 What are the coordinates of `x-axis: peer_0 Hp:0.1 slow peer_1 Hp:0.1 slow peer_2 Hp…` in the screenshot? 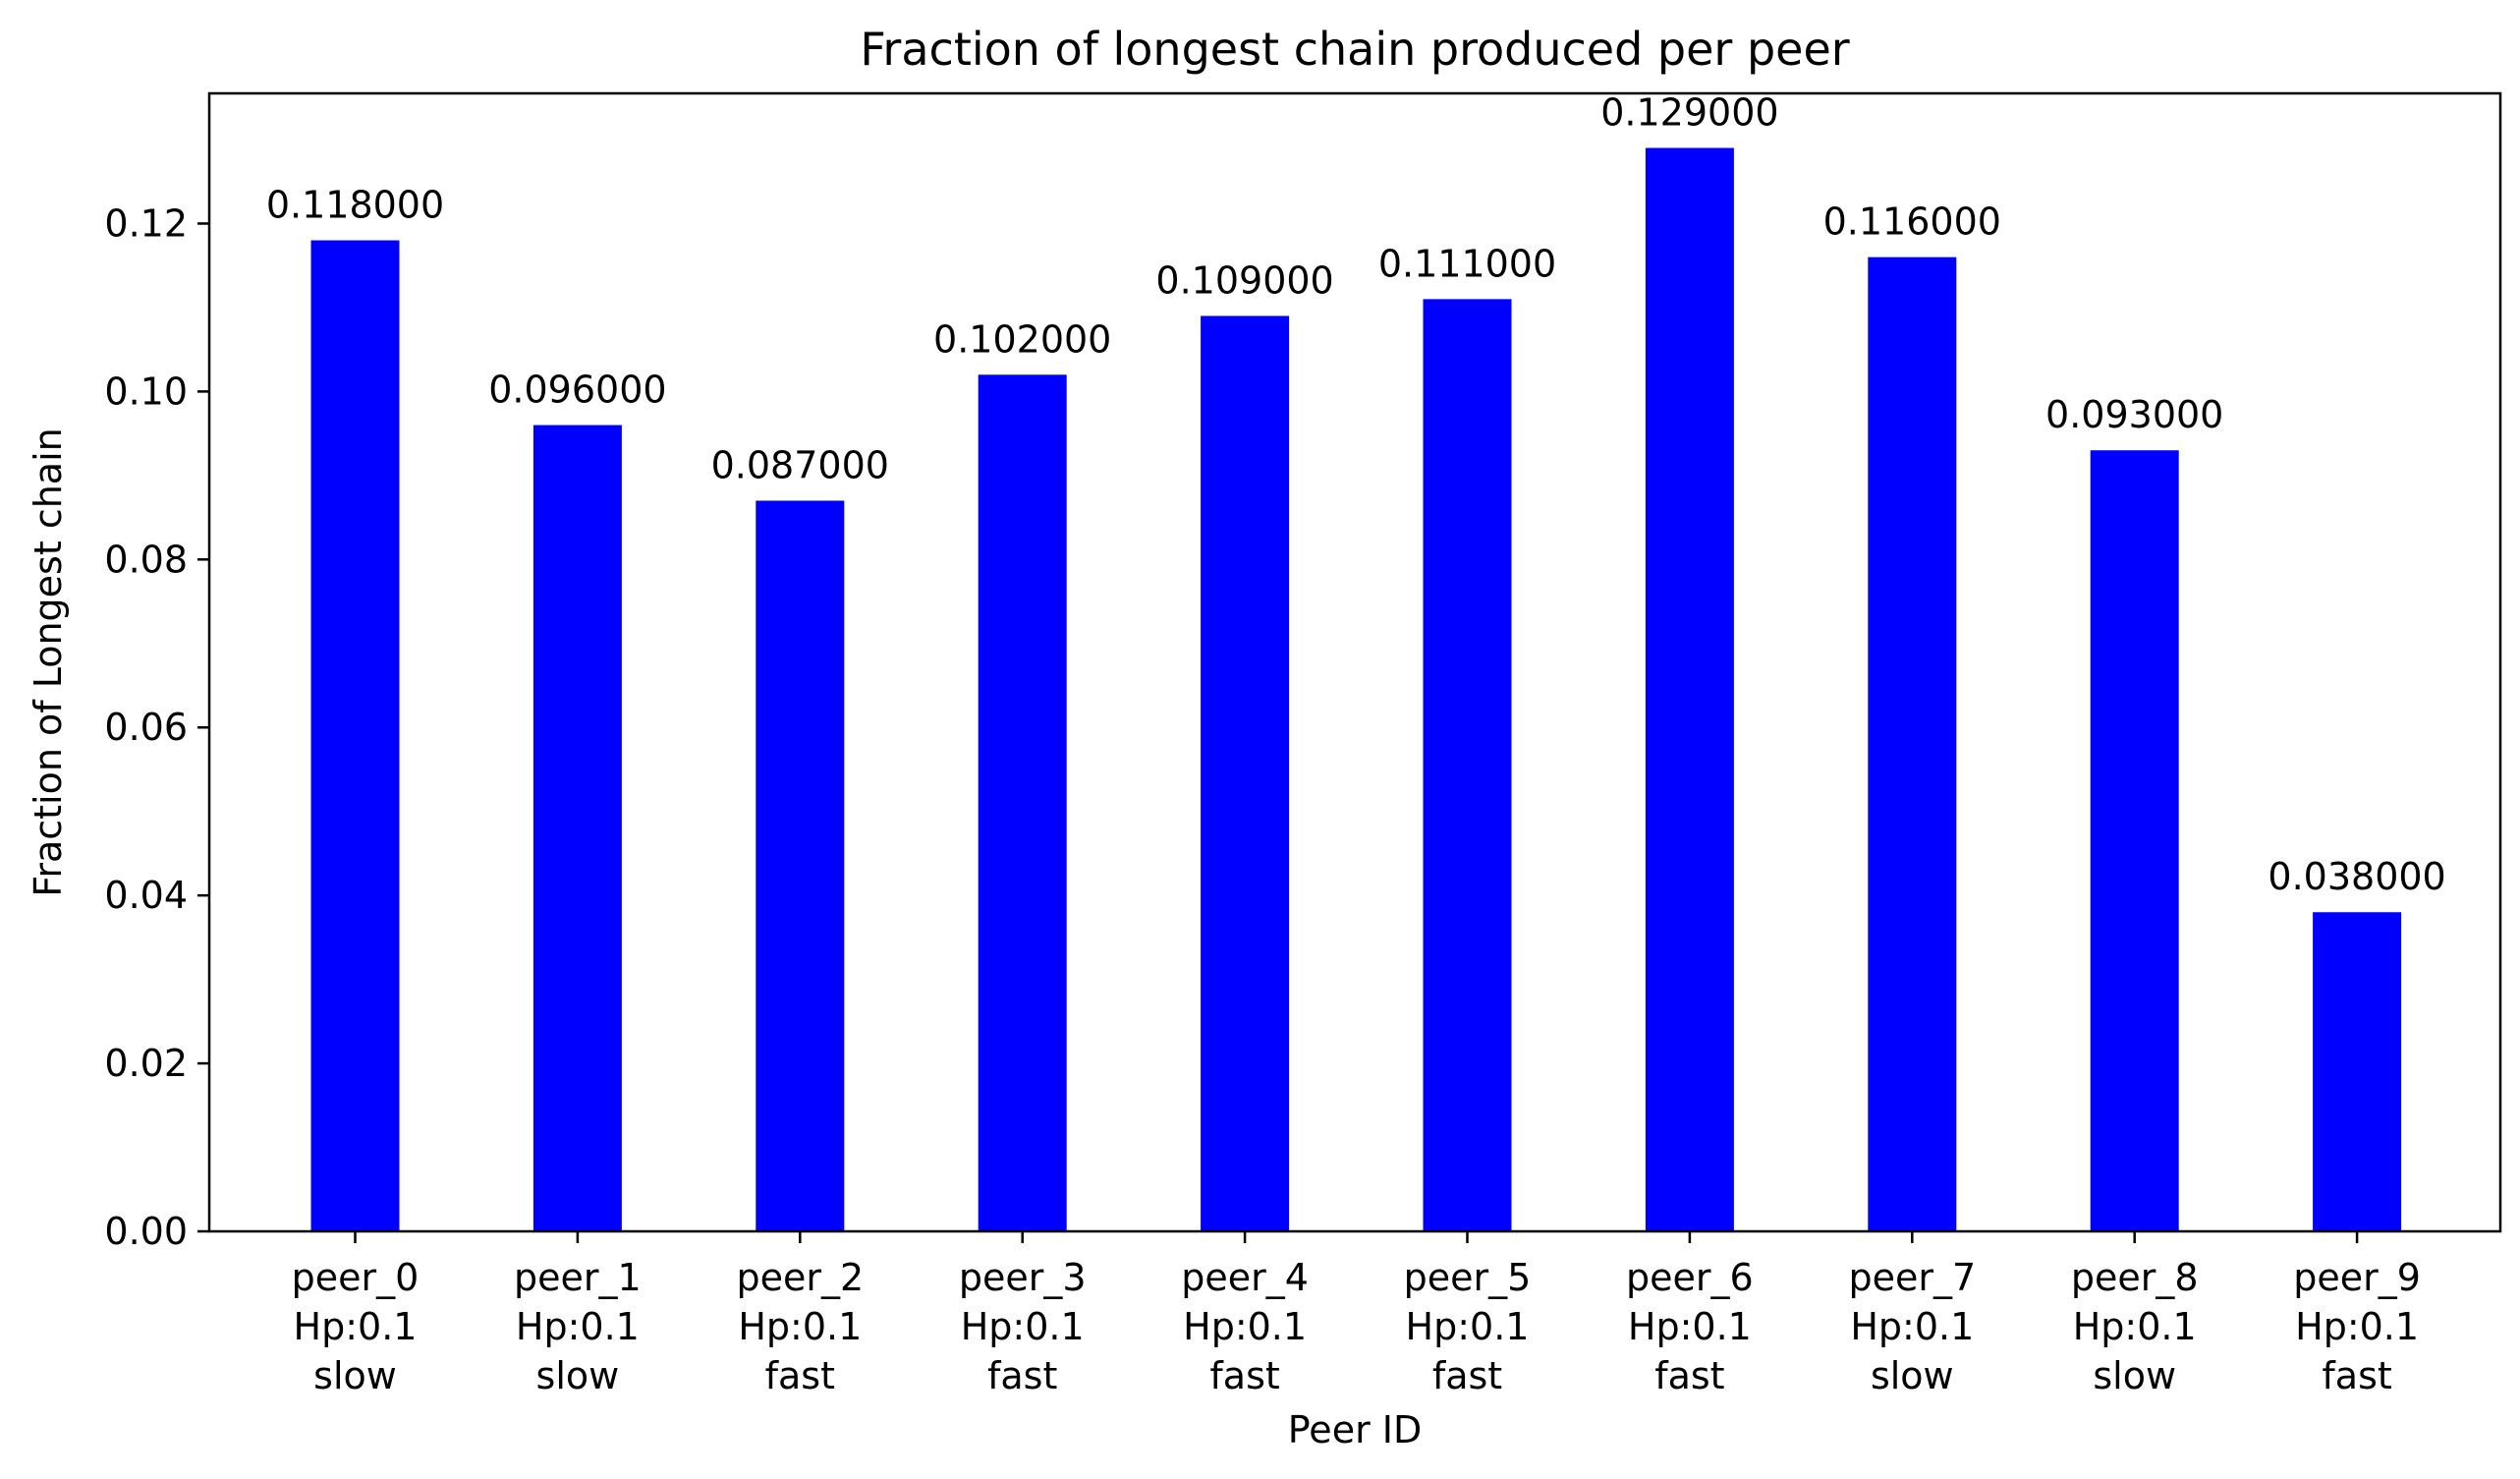 It's located at (1356, 1314).